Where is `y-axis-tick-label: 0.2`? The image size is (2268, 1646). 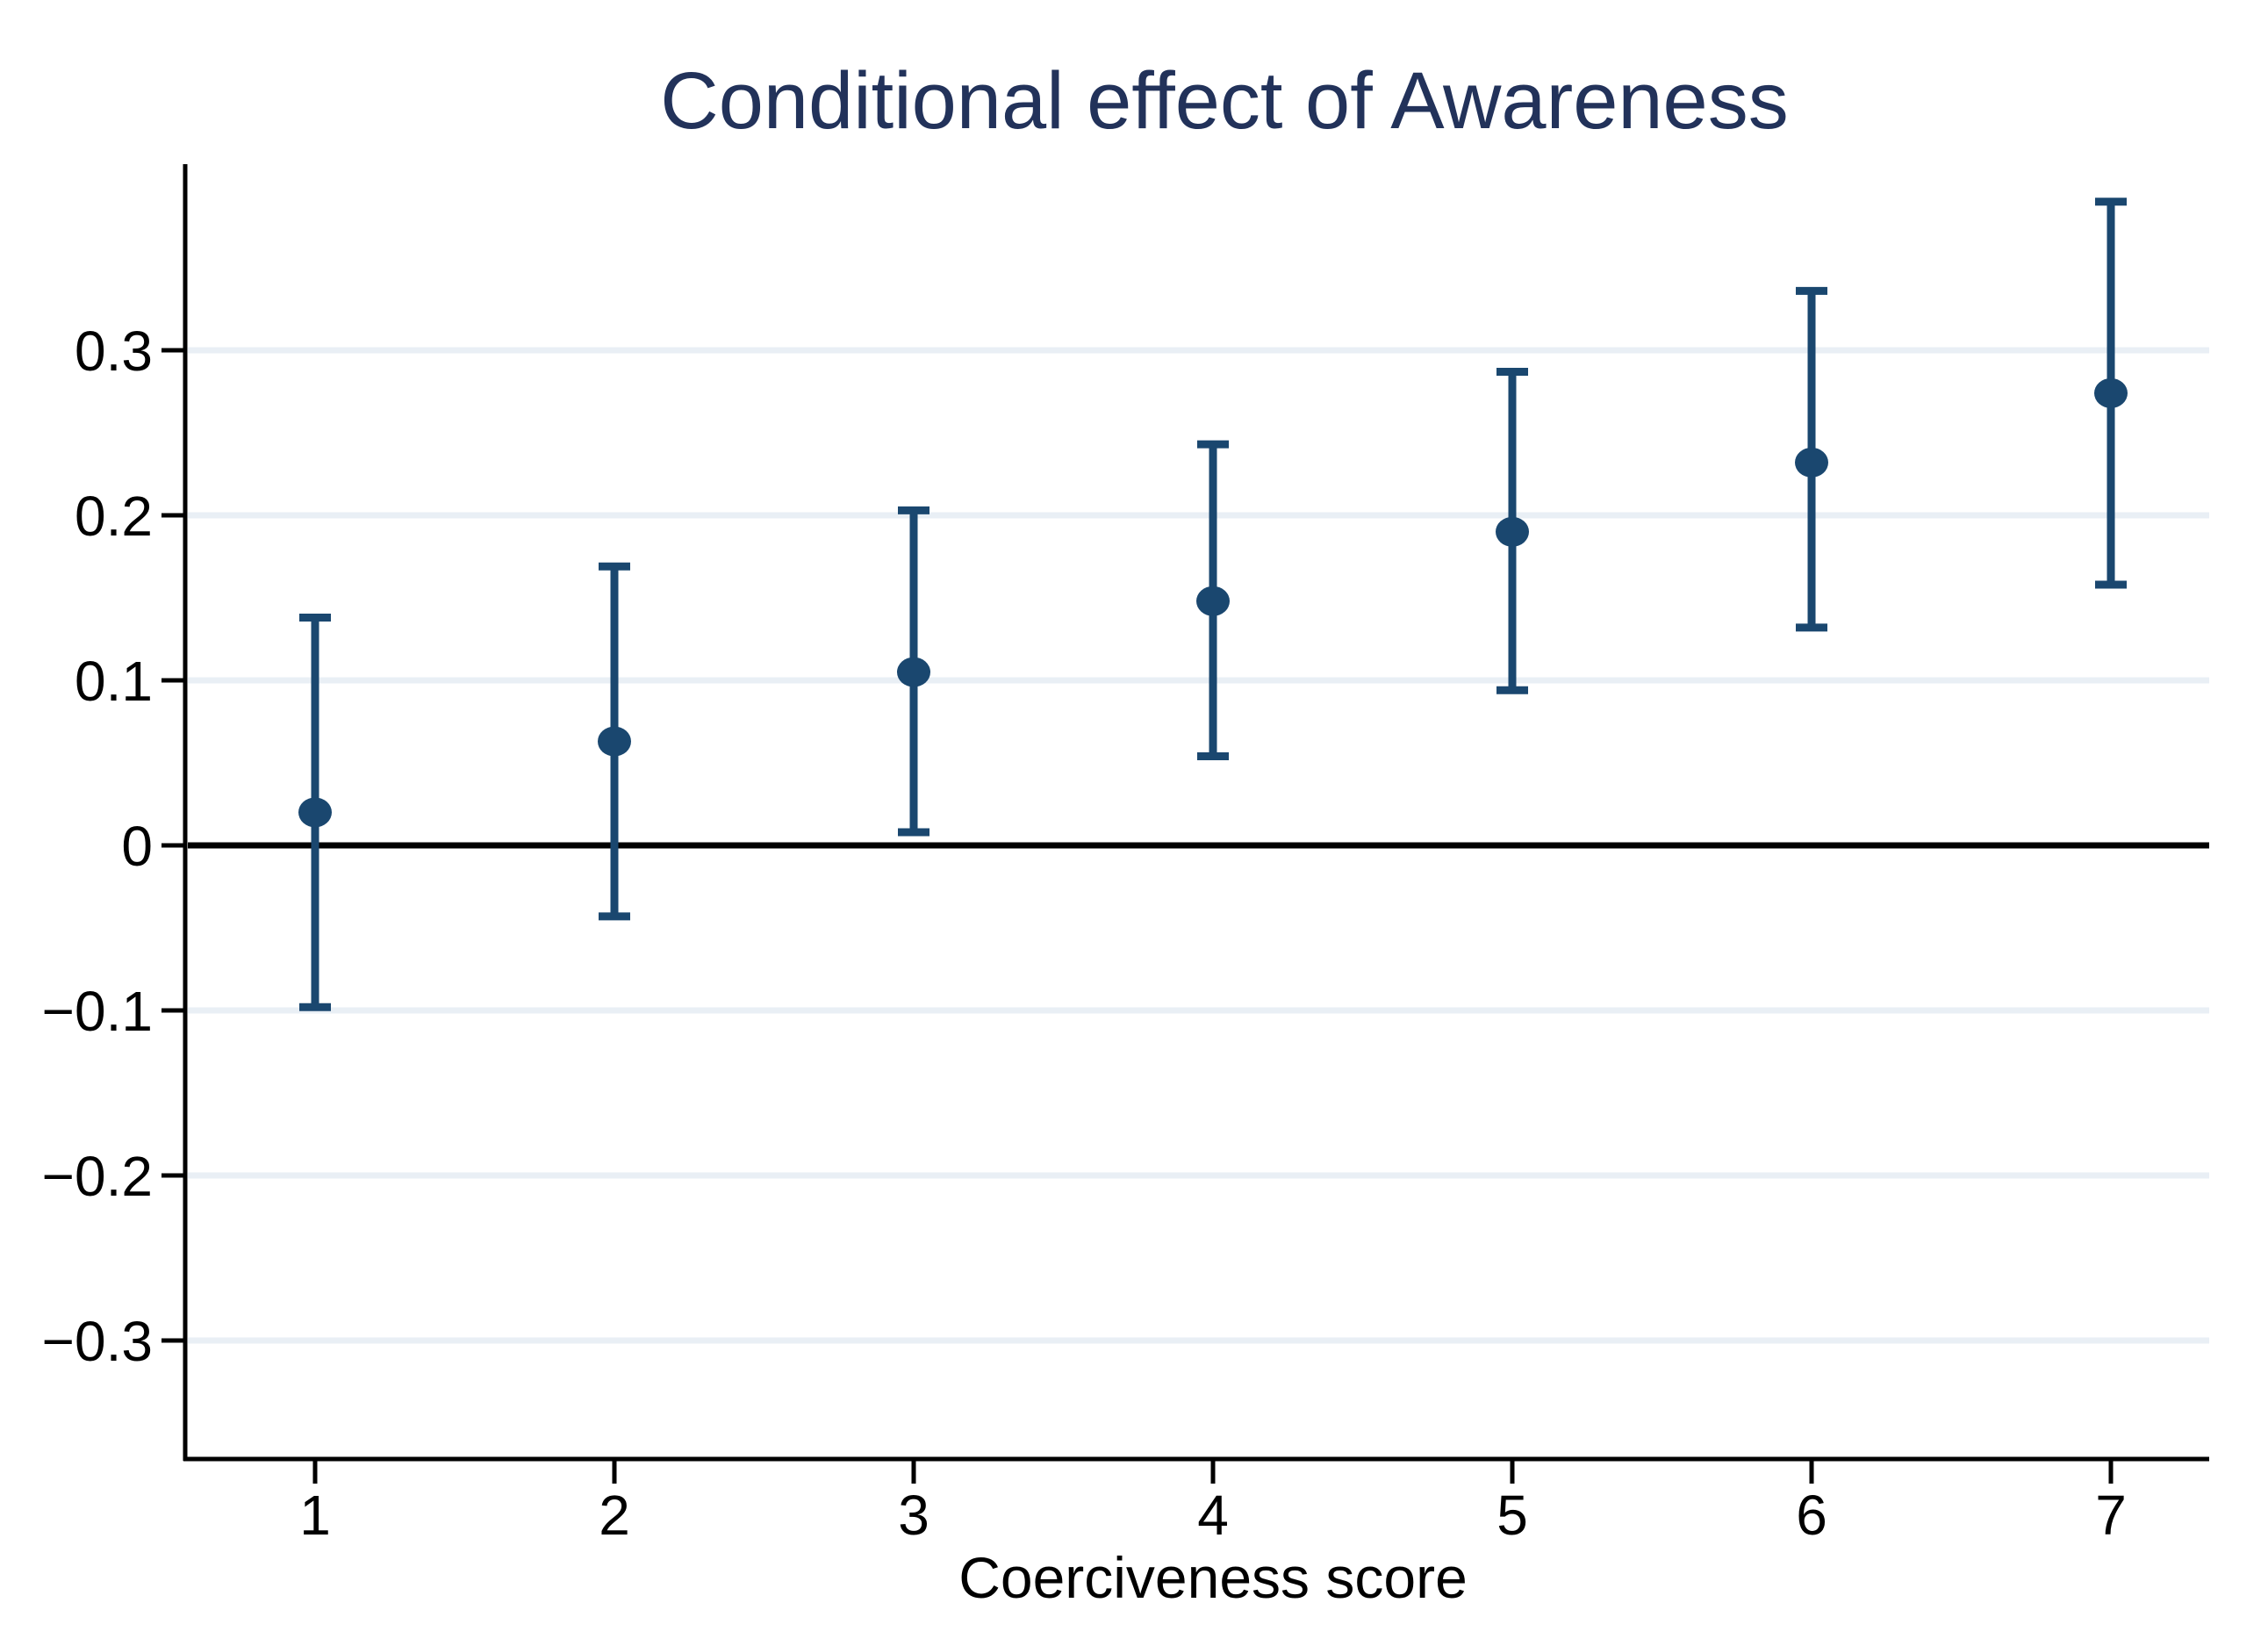
y-axis-tick-label: 0.2 is located at coordinates (114, 517).